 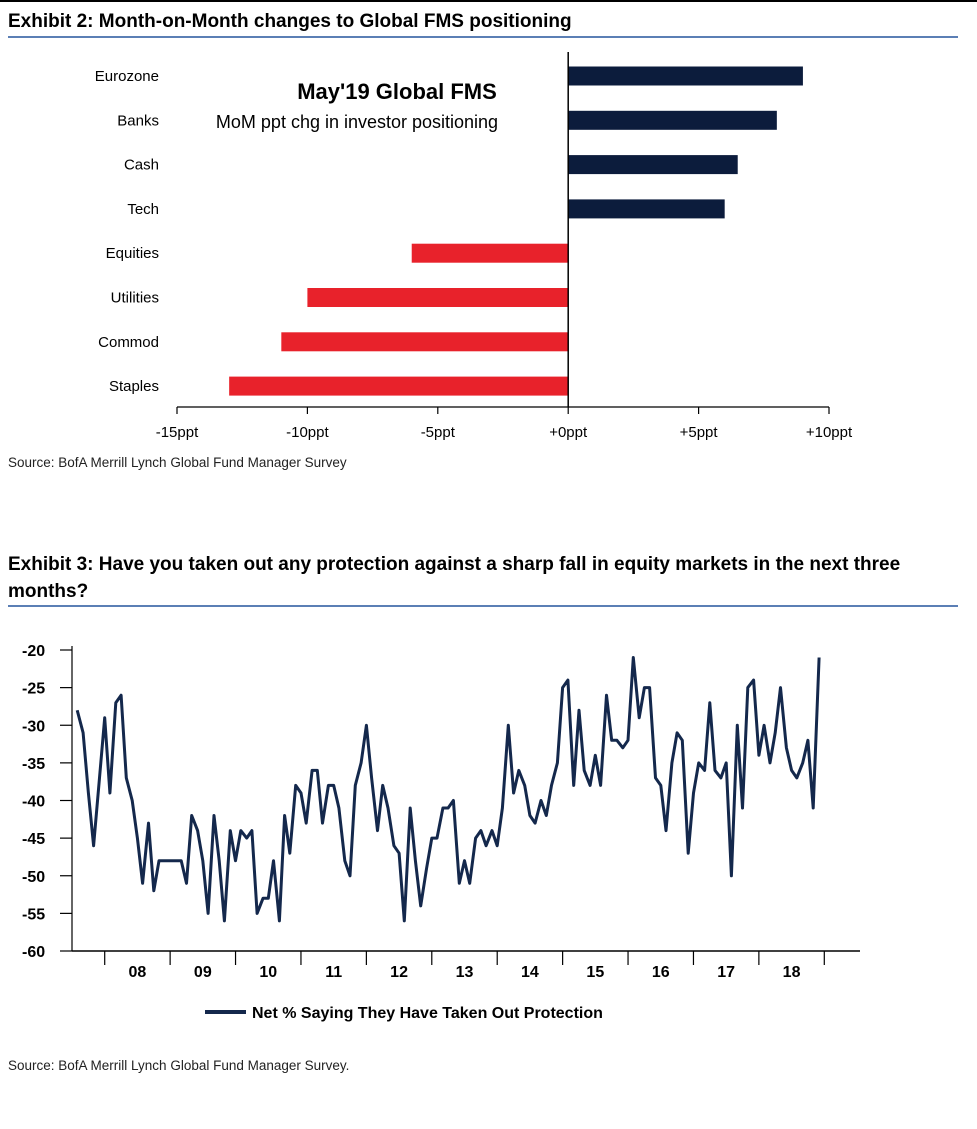 What do you see at coordinates (307, 432) in the screenshot?
I see `x-tick-label: -10ppt` at bounding box center [307, 432].